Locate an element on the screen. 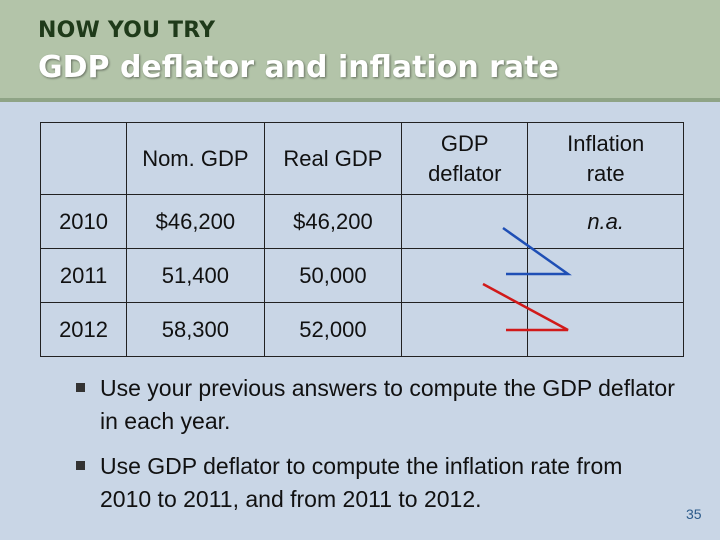 The image size is (720, 540). table-row: 2012 58,300 52,000 is located at coordinates (361, 329).